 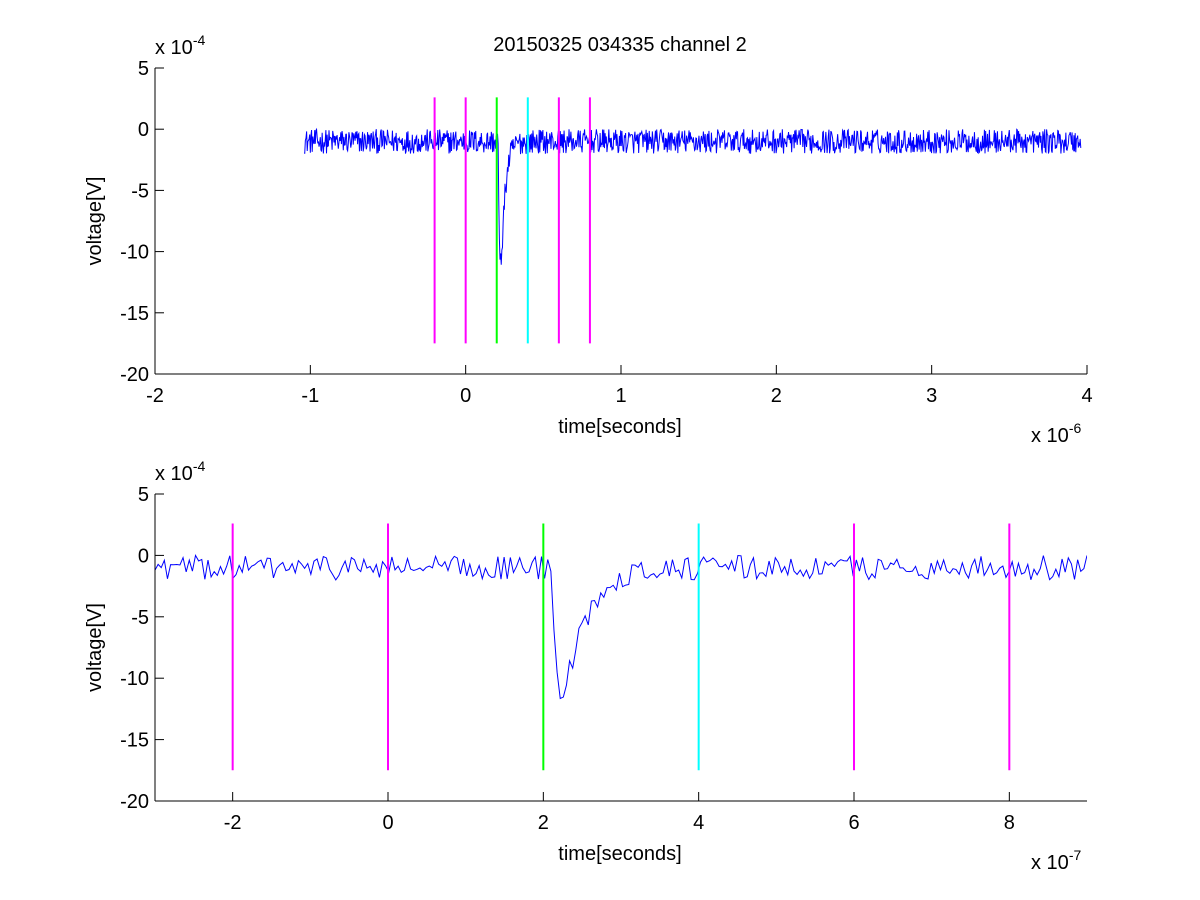 I want to click on x-exponent-label: x 10-6, so click(x=1056, y=433).